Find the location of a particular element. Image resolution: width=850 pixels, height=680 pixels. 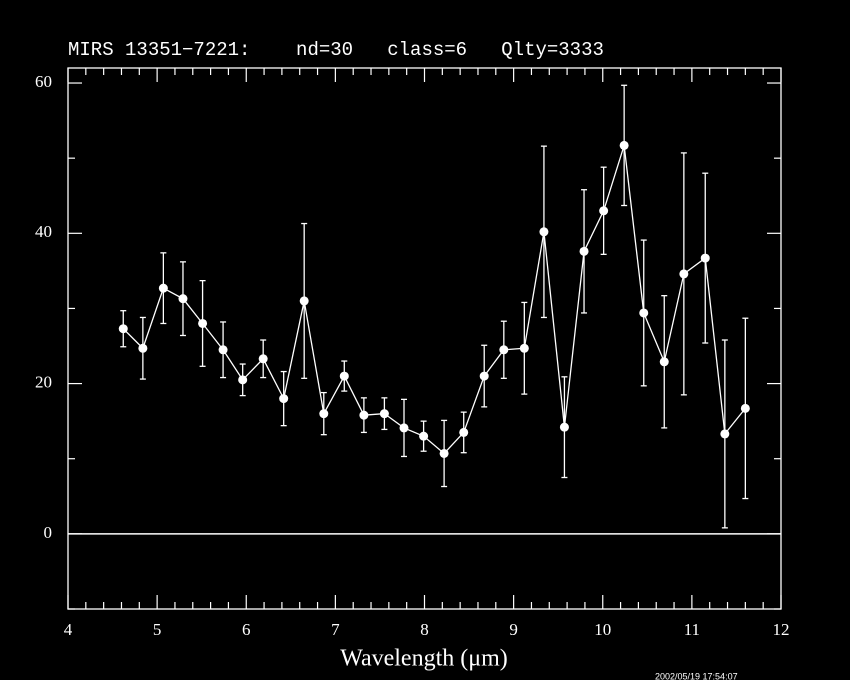

timestamp: 2002/05/19 17:54:07 is located at coordinates (696, 675).